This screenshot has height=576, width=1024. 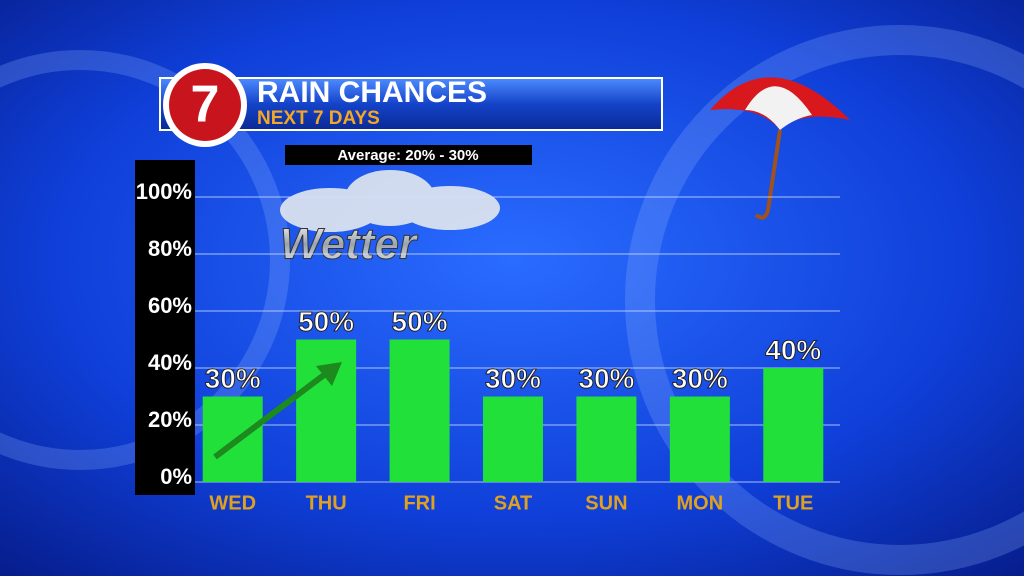 What do you see at coordinates (419, 503) in the screenshot?
I see `x-tick-label: FRI` at bounding box center [419, 503].